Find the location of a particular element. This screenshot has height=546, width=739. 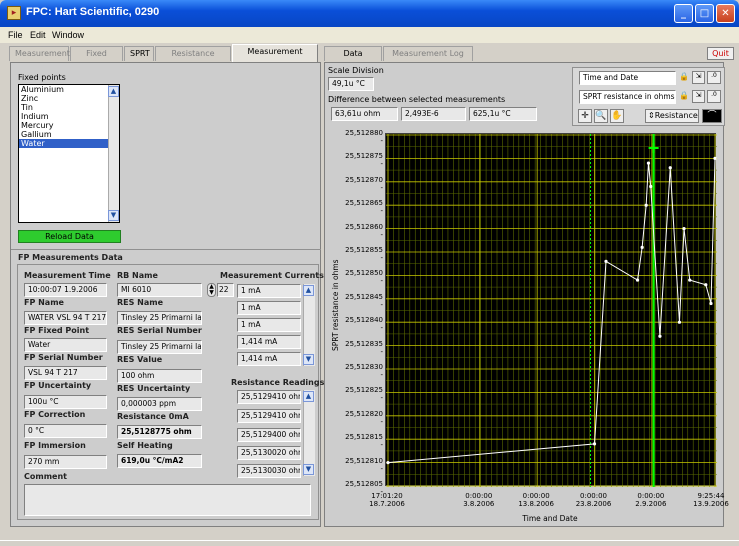

window-title: FPC: Hart Scientific, 0290 is located at coordinates (93, 12).